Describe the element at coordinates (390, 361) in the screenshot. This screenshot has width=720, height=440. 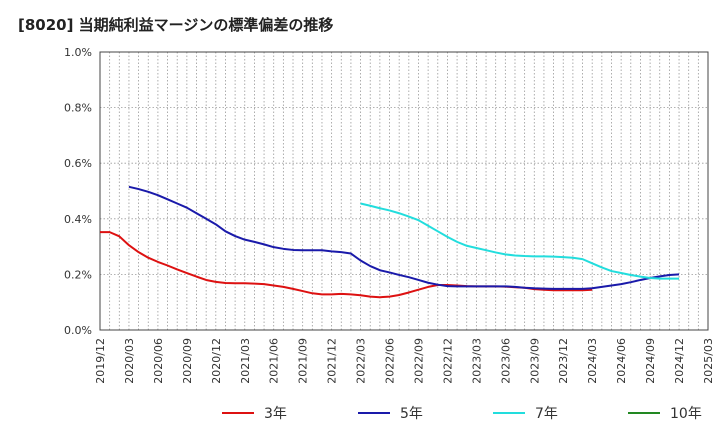
I see `x-tick-label: 2022/06` at that location.